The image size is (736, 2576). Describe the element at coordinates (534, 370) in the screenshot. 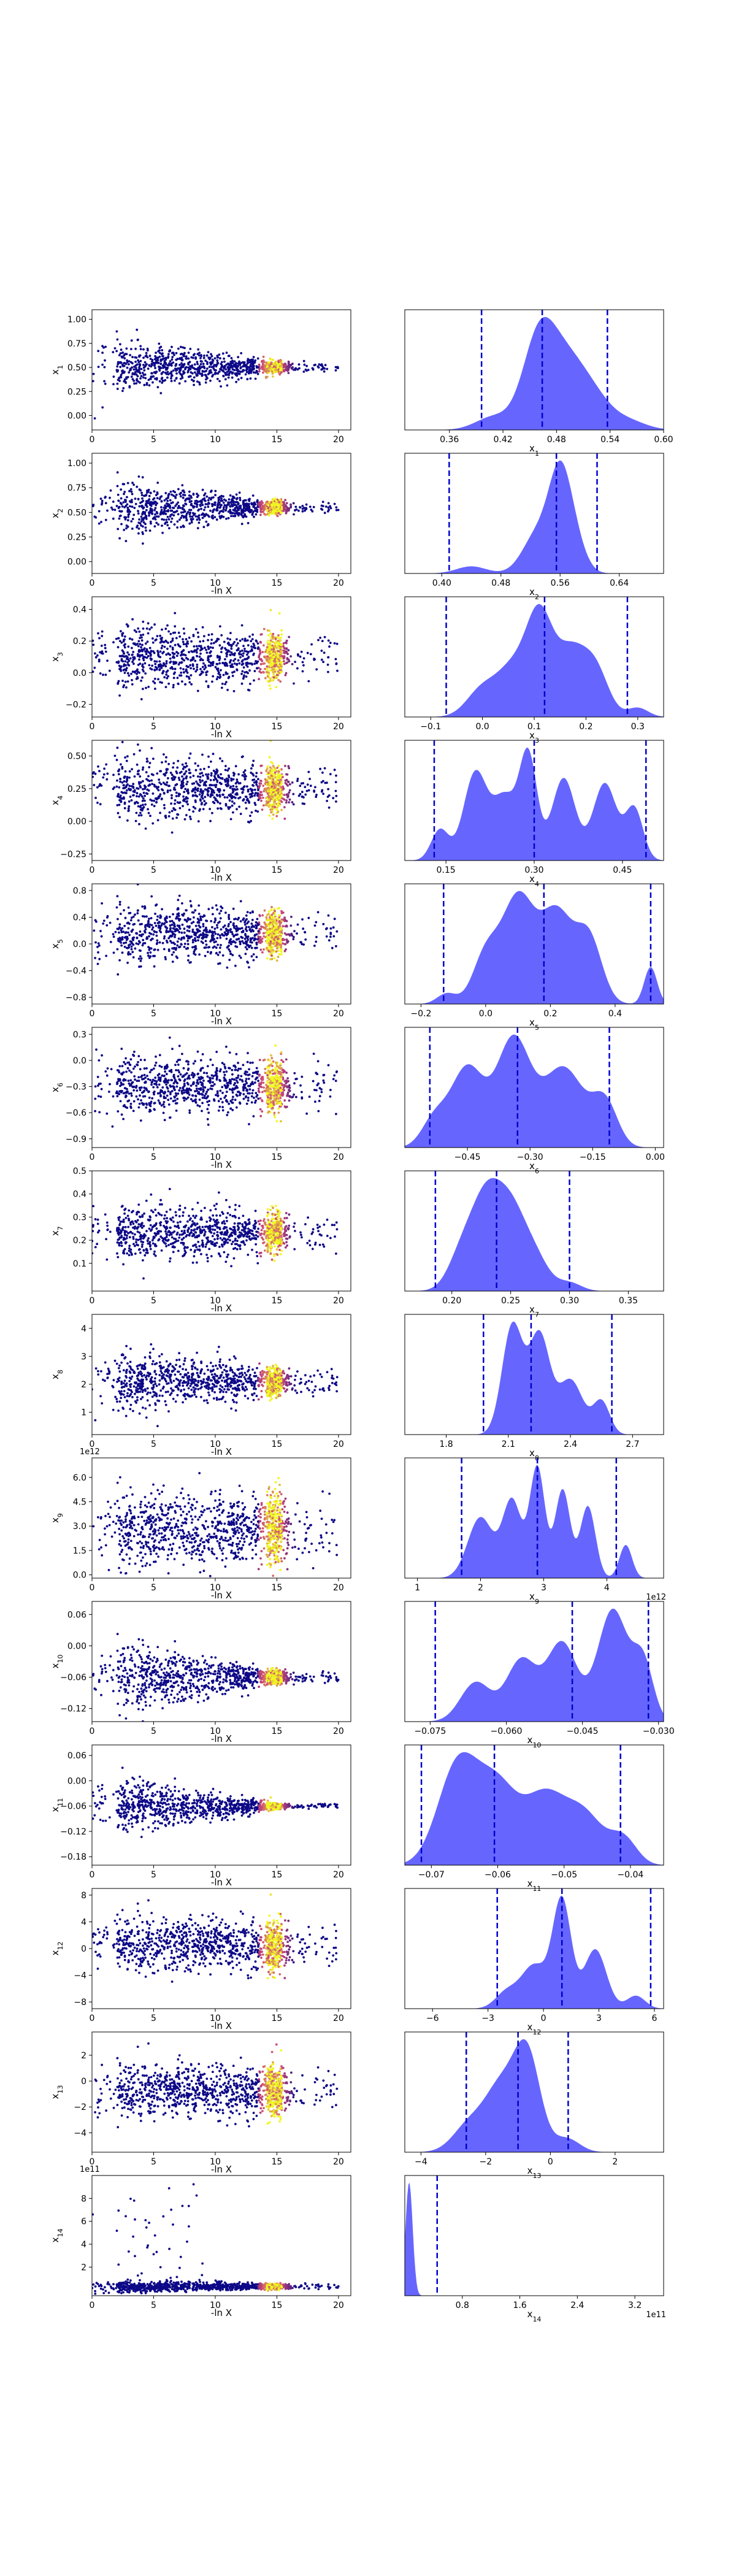

I see `density-panel-frame` at that location.